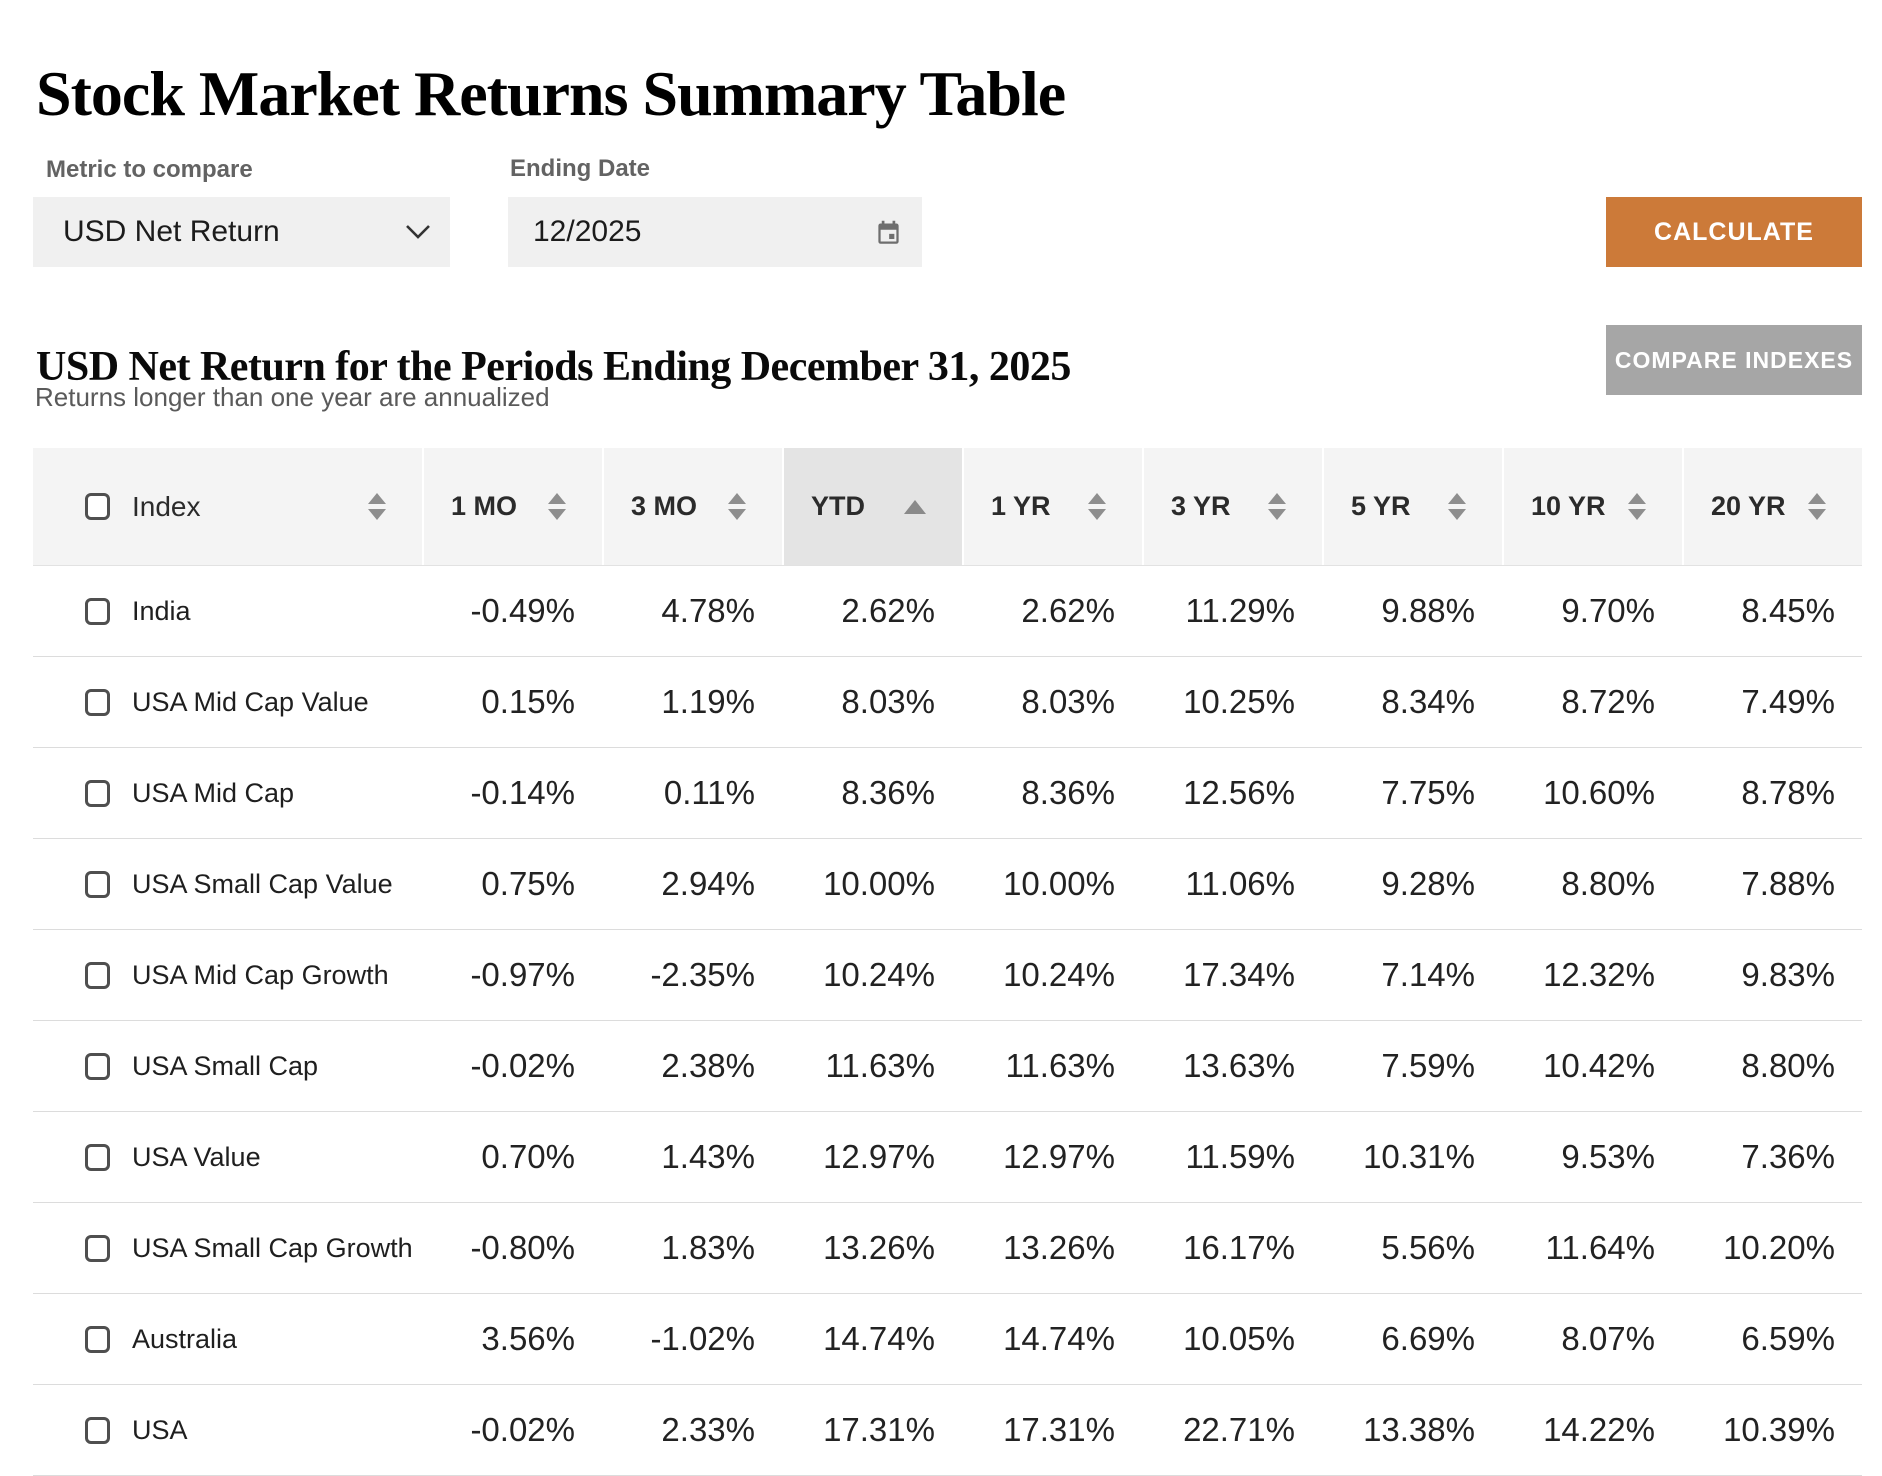 The height and width of the screenshot is (1476, 1882). I want to click on index-cell: USA Mid Cap Value, so click(227, 702).